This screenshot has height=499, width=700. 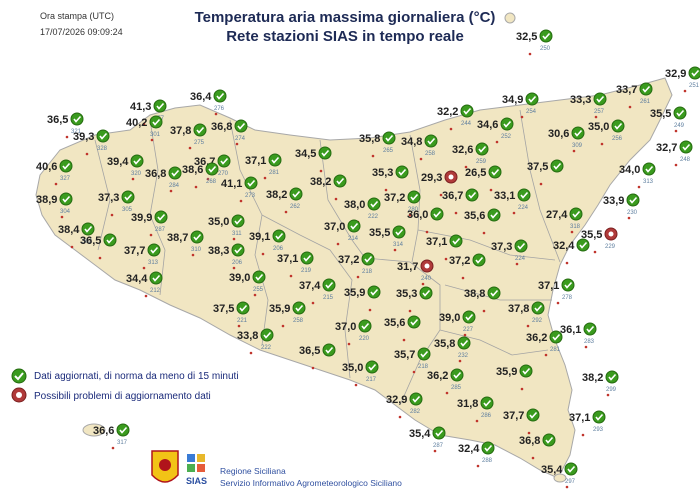 What do you see at coordinates (467, 260) in the screenshot?
I see `station-marker: 37,2` at bounding box center [467, 260].